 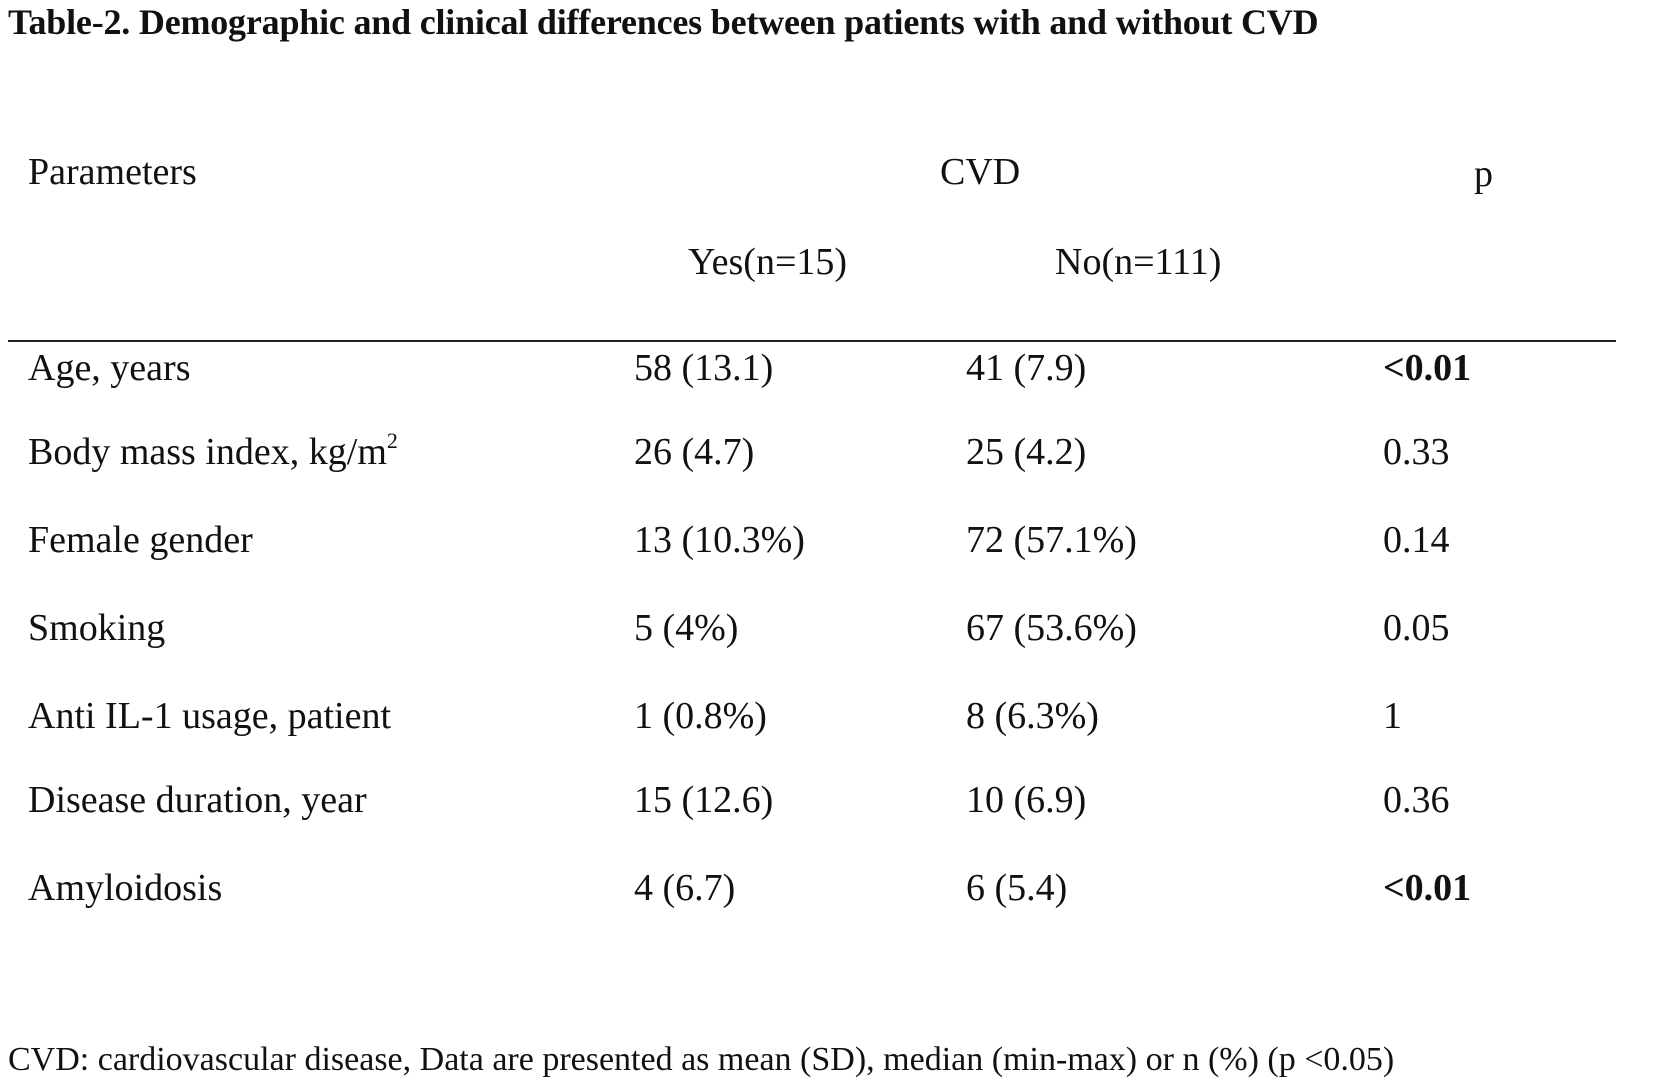 What do you see at coordinates (1051, 540) in the screenshot?
I see `row-value-no: 72 (57.1%)` at bounding box center [1051, 540].